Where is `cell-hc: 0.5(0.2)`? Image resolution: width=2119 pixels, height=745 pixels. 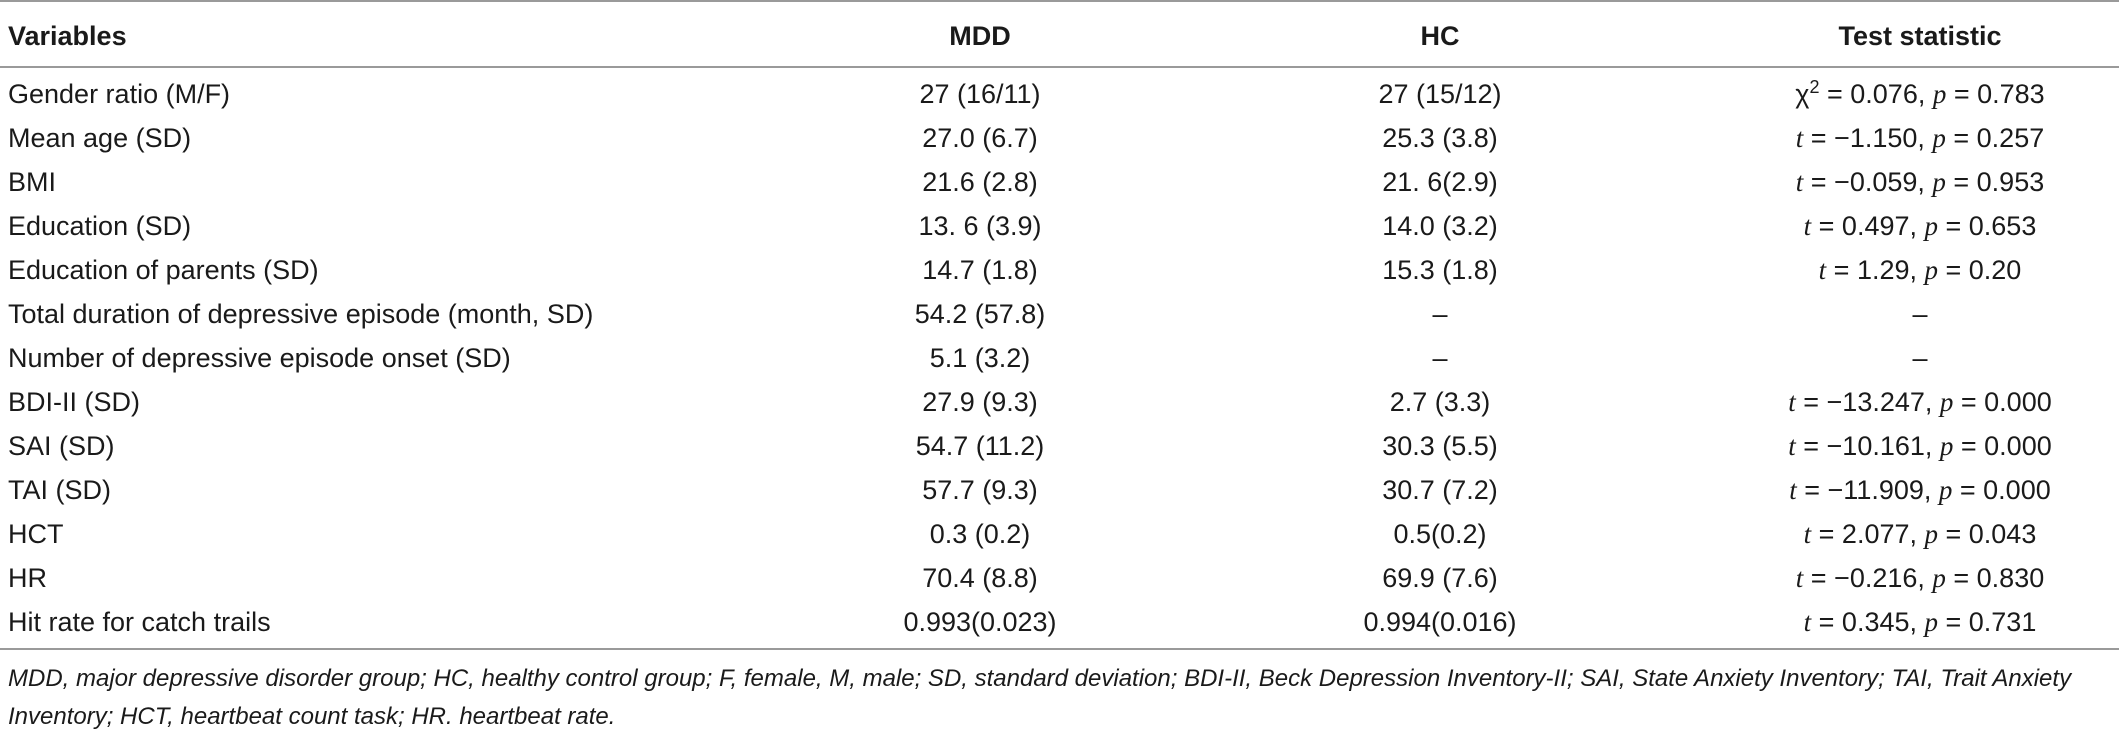
cell-hc: 0.5(0.2) is located at coordinates (1440, 534).